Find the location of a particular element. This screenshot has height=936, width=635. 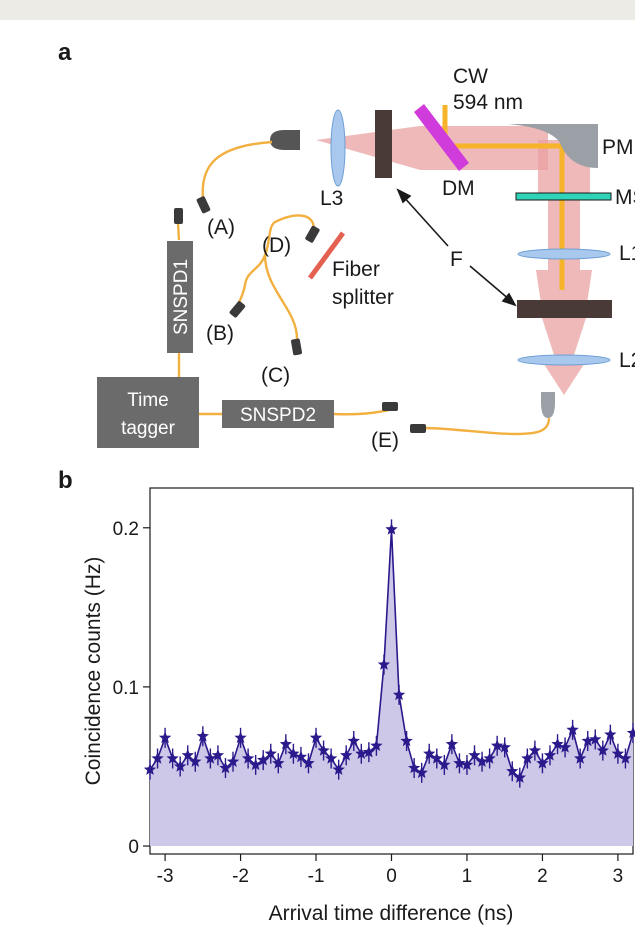

x-tick-label: -1 is located at coordinates (316, 876).